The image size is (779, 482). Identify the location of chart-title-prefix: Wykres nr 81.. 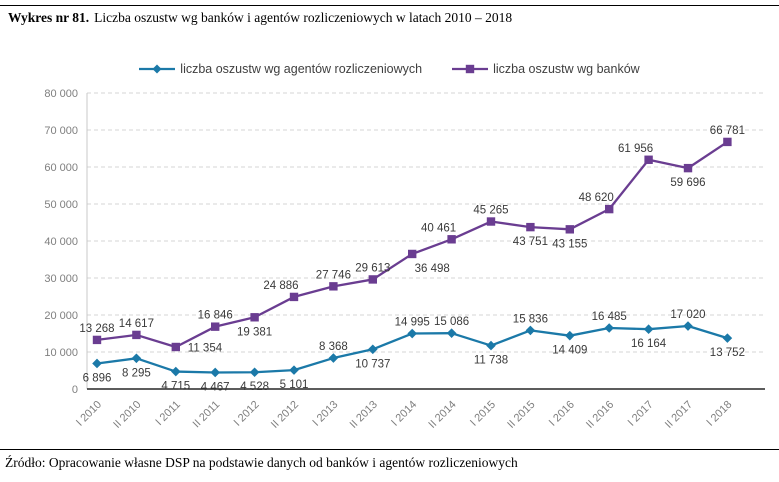
(49, 17).